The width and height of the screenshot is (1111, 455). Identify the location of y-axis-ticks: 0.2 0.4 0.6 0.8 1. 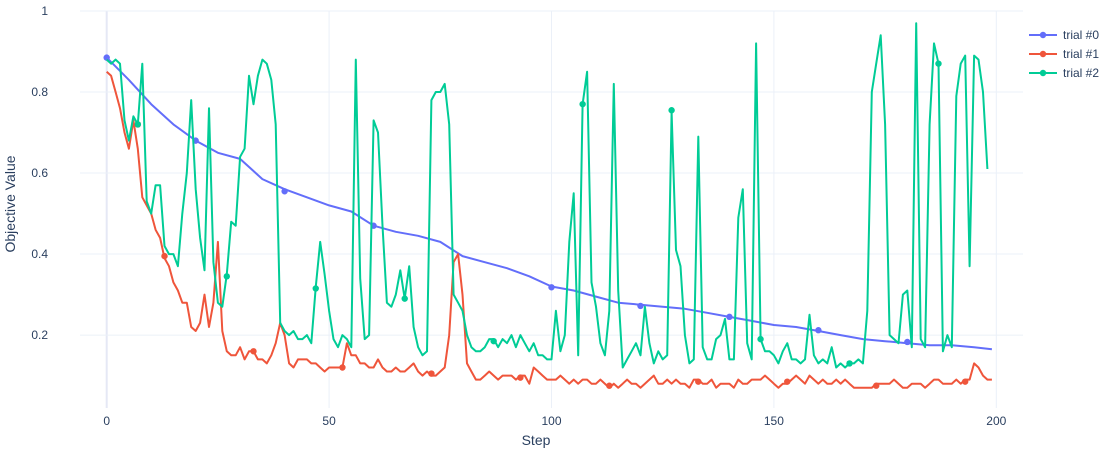
(39, 173).